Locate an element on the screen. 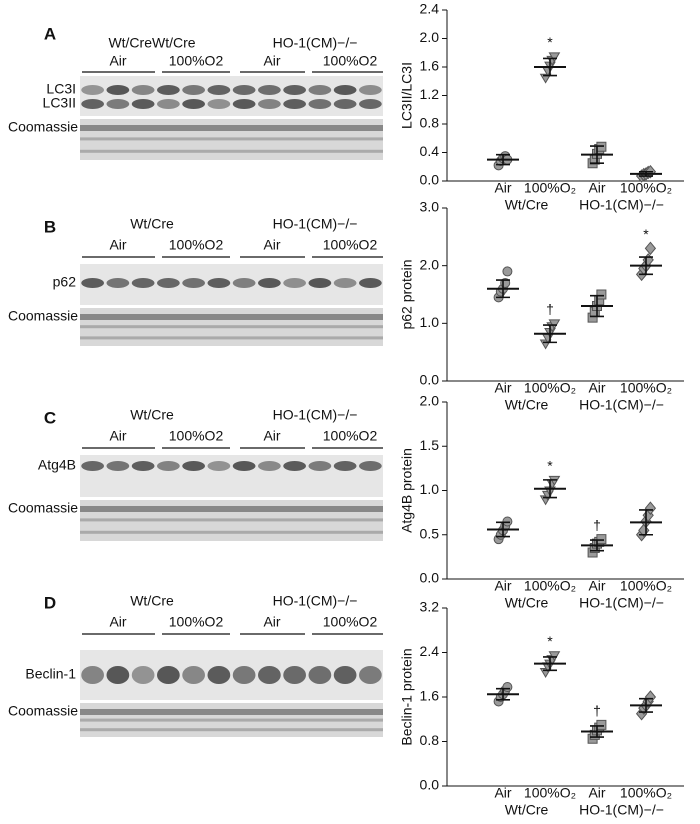 The height and width of the screenshot is (824, 700). panel-letter: B is located at coordinates (50, 226).